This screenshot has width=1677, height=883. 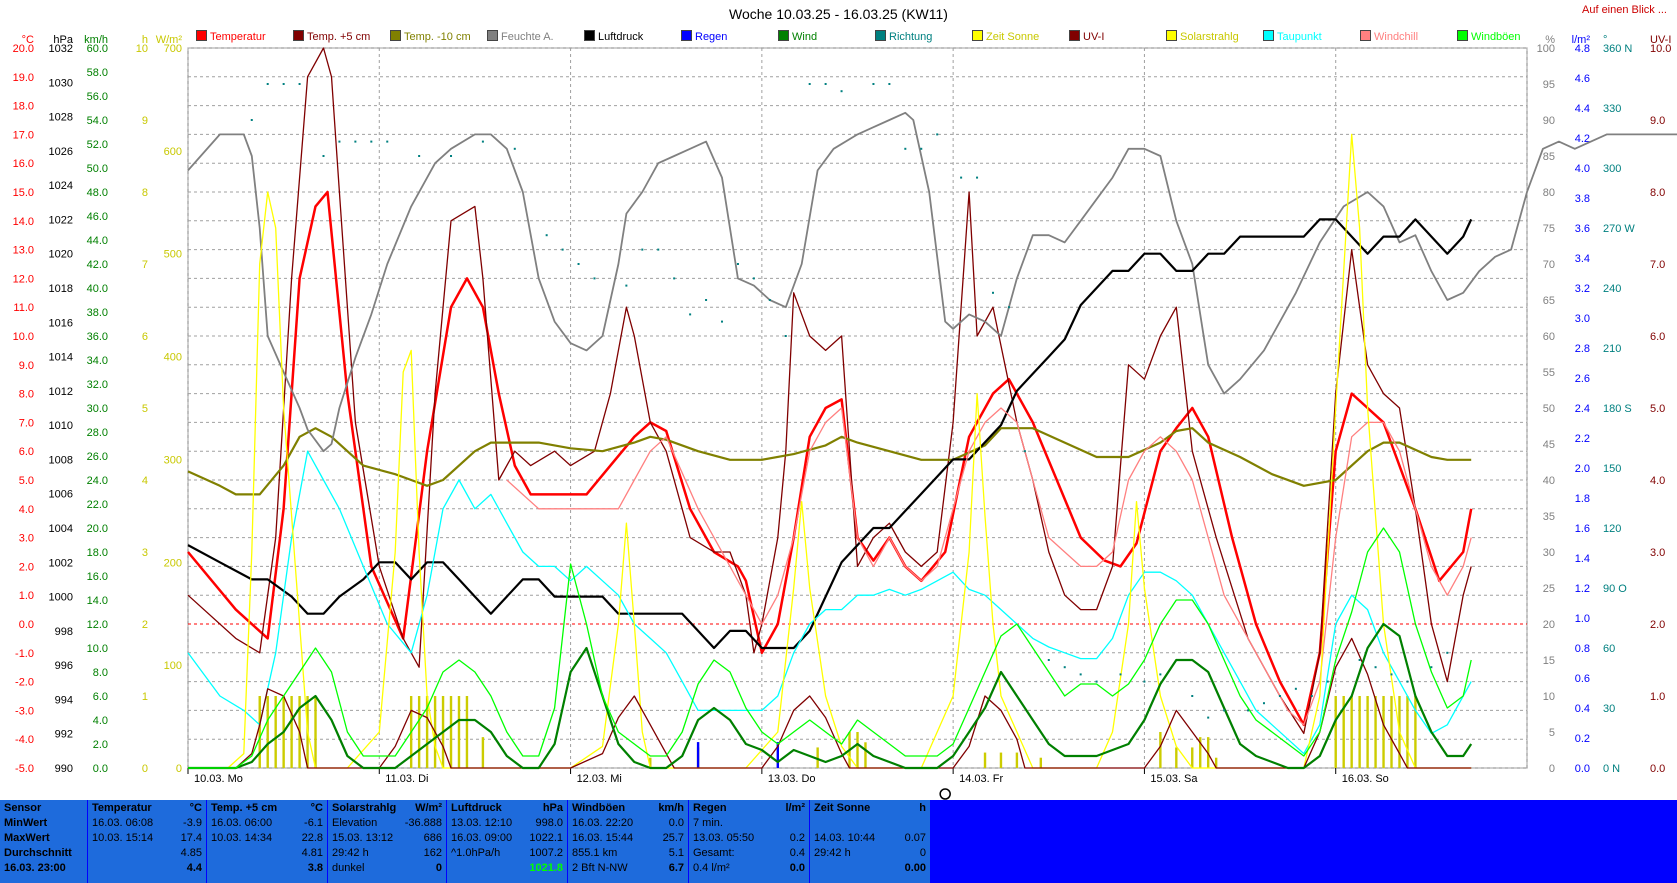 What do you see at coordinates (1549, 517) in the screenshot?
I see `humidity-axis-tick: 35` at bounding box center [1549, 517].